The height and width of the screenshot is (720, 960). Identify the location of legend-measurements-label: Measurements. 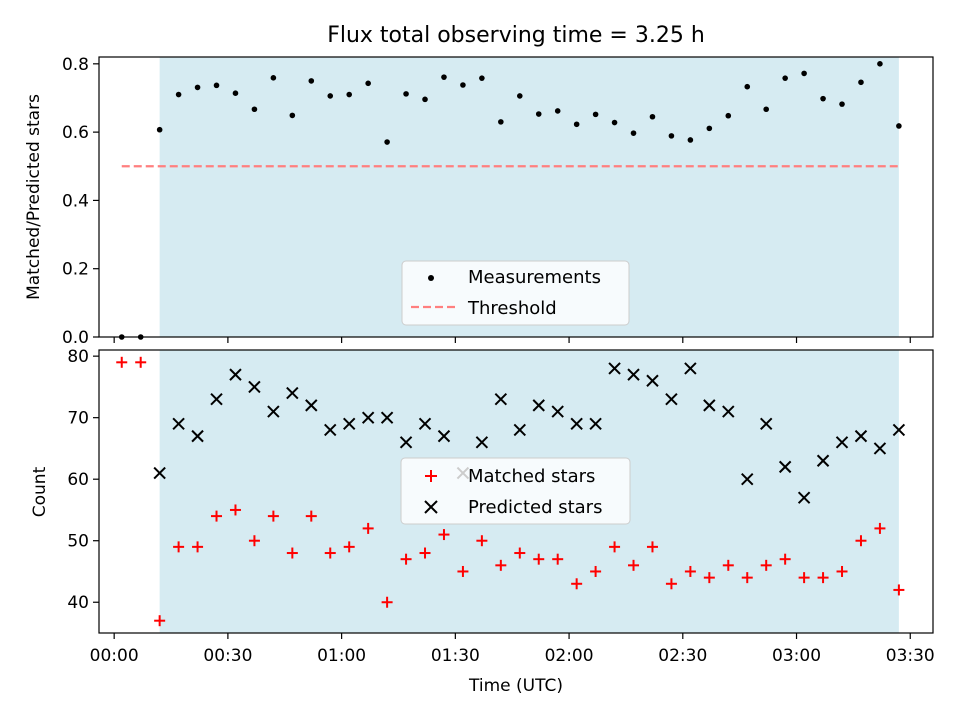
(534, 277).